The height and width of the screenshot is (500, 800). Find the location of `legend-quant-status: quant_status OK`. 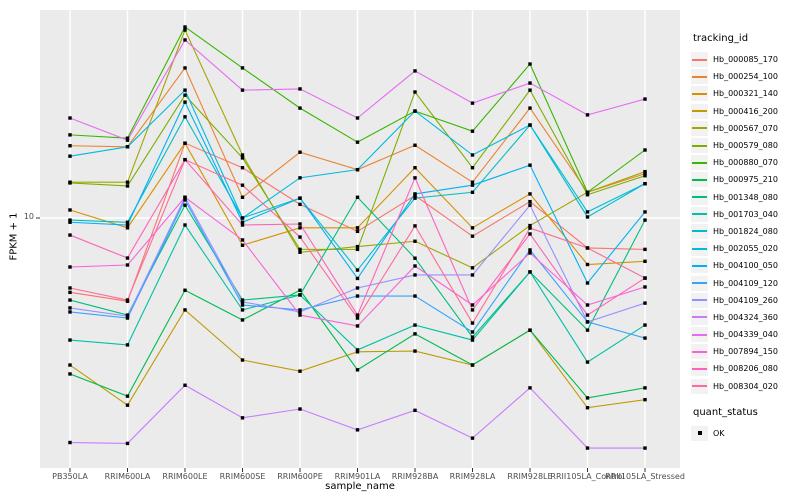

legend-quant-status: quant_status OK is located at coordinates (745, 424).